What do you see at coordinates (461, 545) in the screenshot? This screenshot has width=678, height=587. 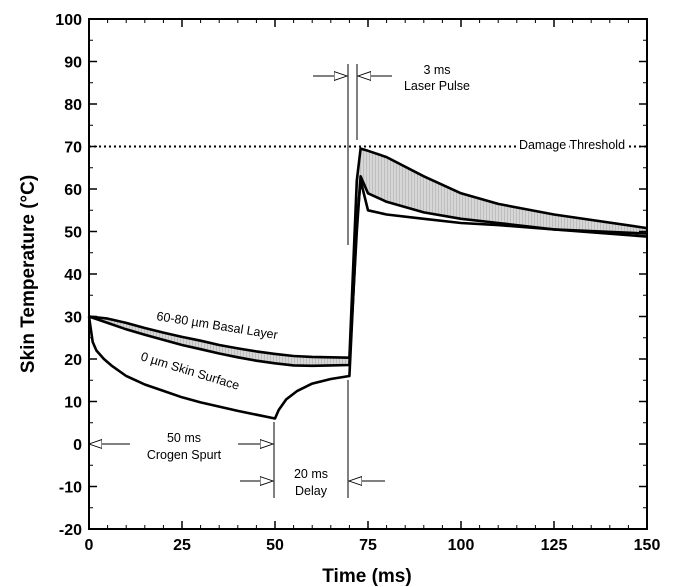 I see `x-tick-label: 100` at bounding box center [461, 545].